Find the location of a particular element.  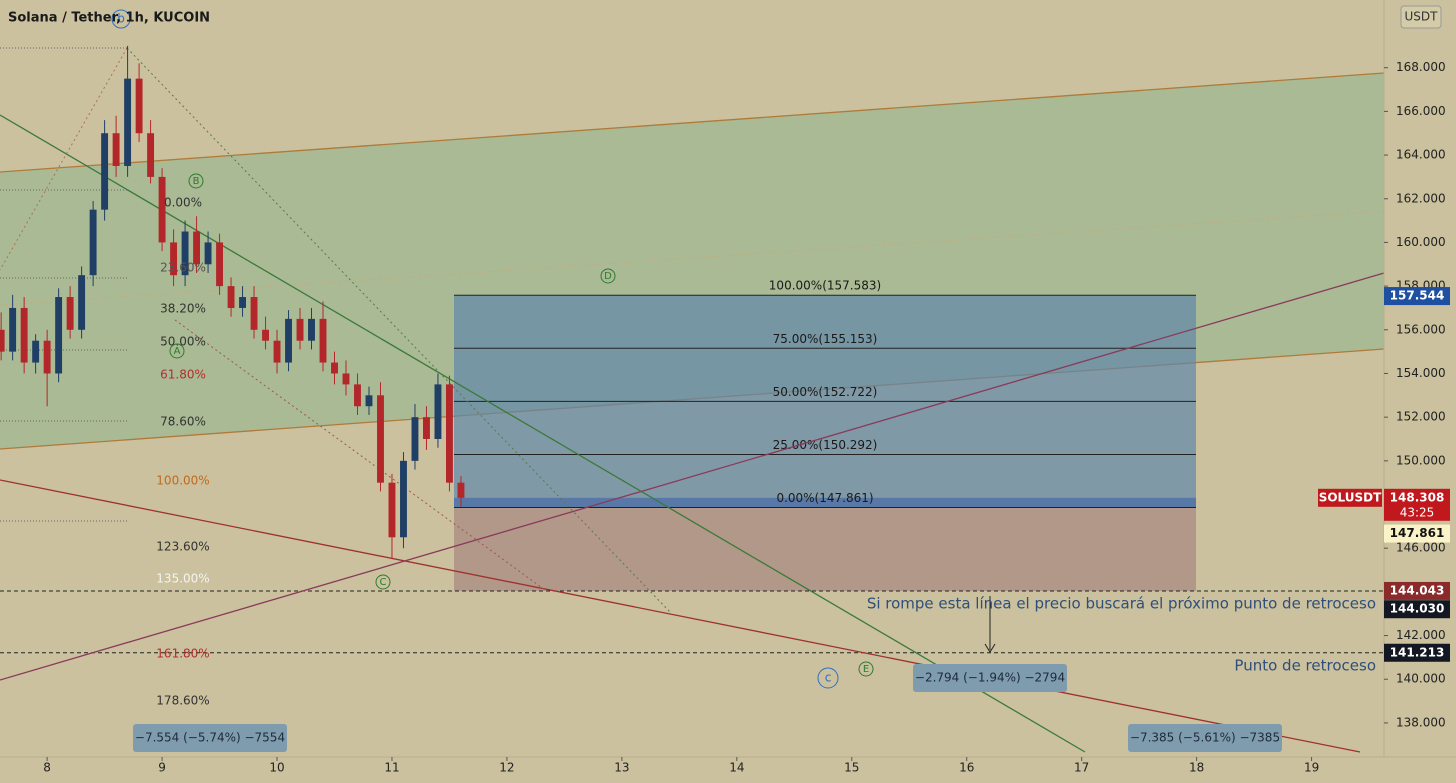

y-tick-label: 152.000 is located at coordinates (1421, 417).